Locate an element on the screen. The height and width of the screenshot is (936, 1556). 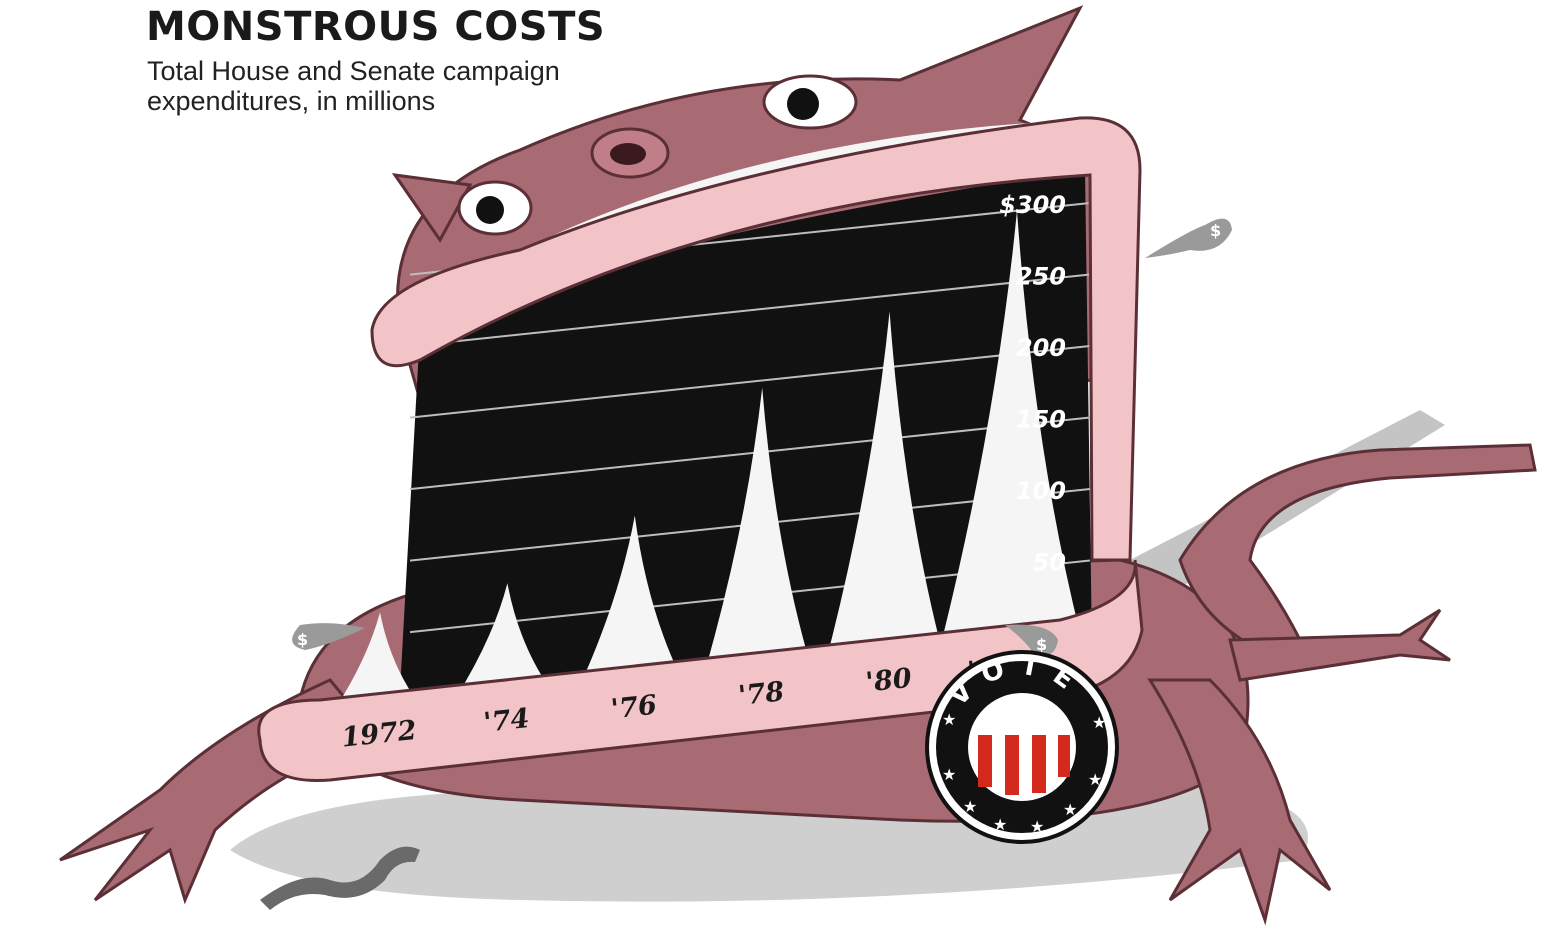
chart-title: MONSTROUS COSTS is located at coordinates (376, 27).